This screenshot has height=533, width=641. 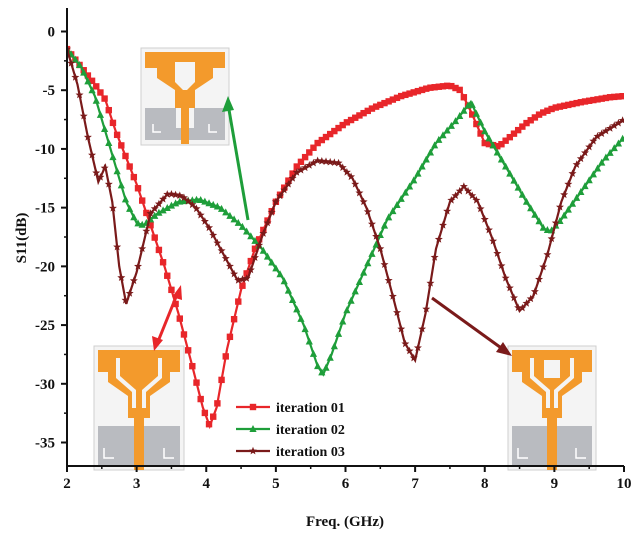 I want to click on x-tick-label: 2, so click(x=67, y=484).